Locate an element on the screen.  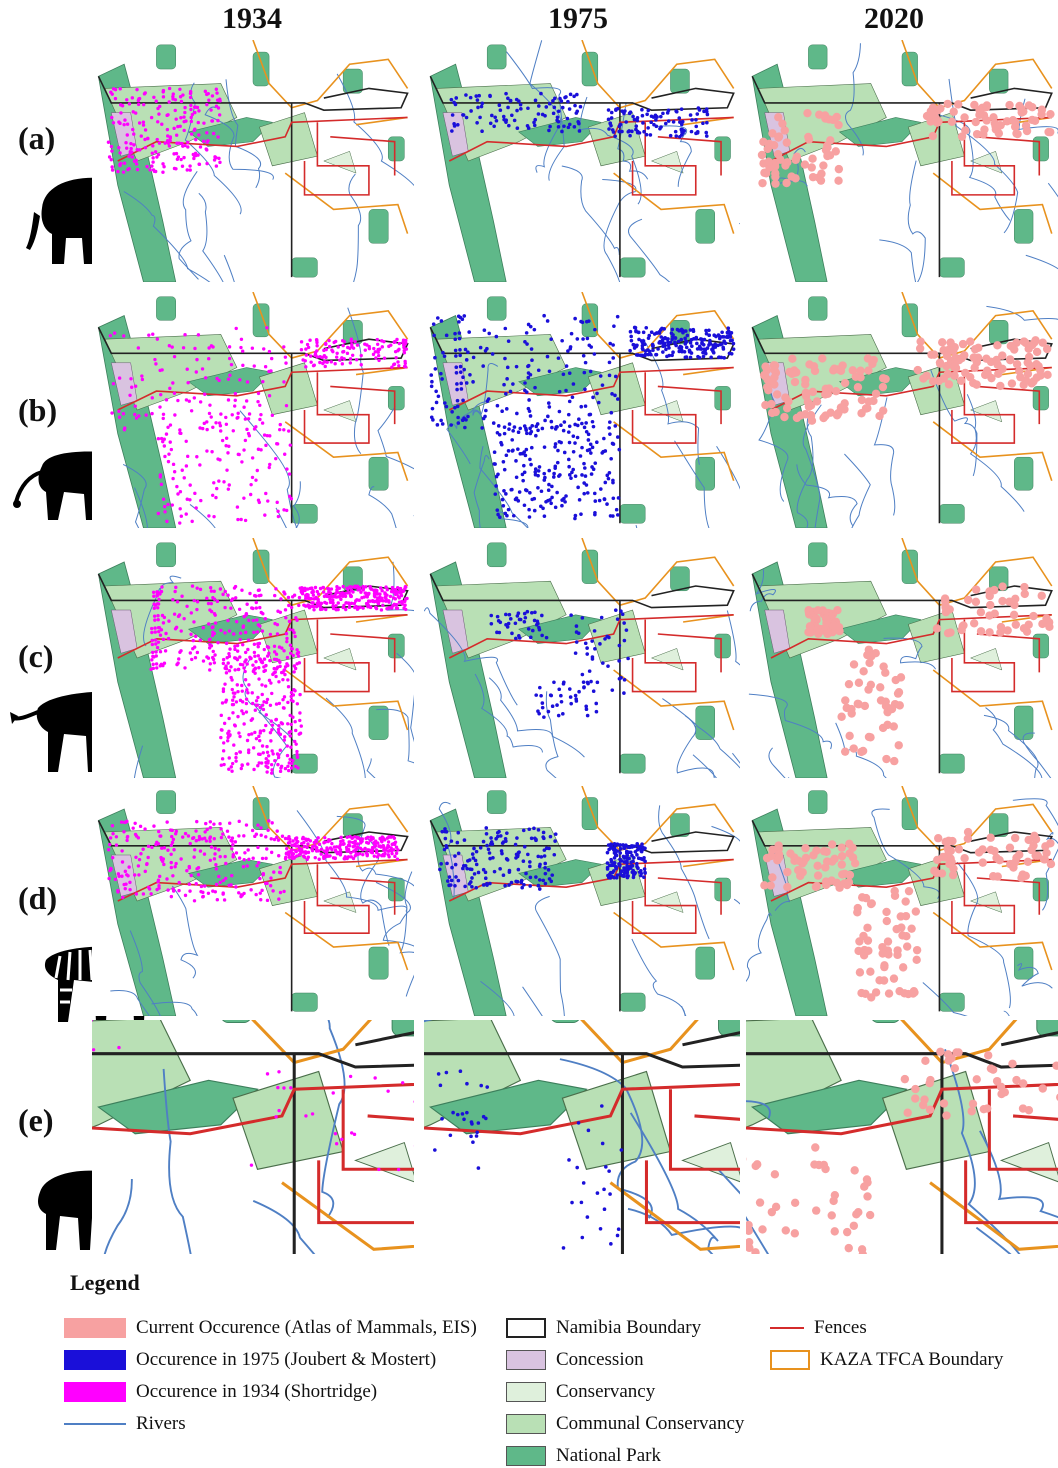
map-content is located at coordinates (902, 1137).